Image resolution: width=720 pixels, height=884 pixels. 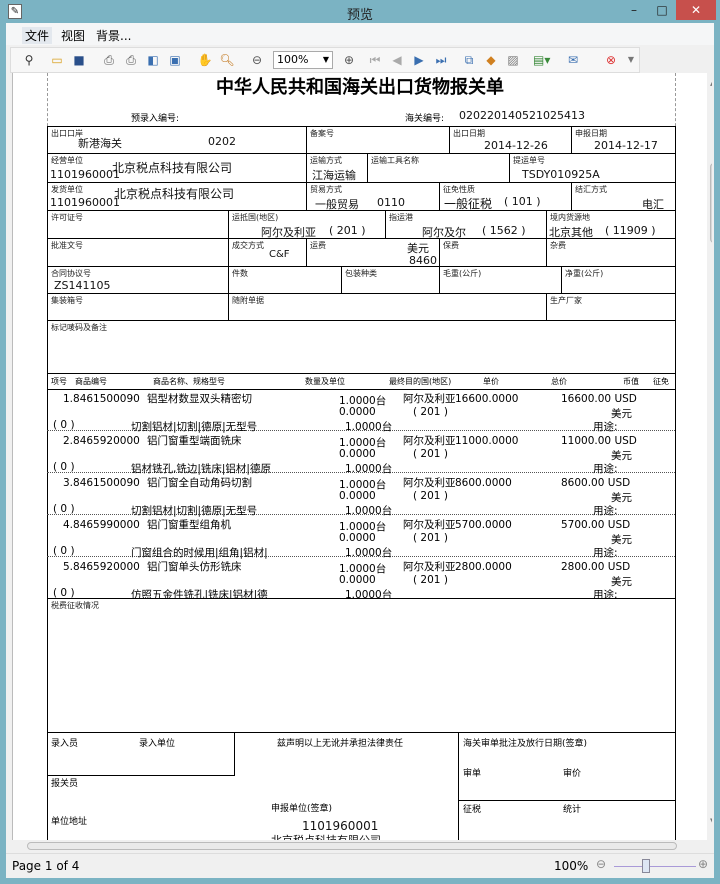 I want to click on open-icon: ▭, so click(x=57, y=60).